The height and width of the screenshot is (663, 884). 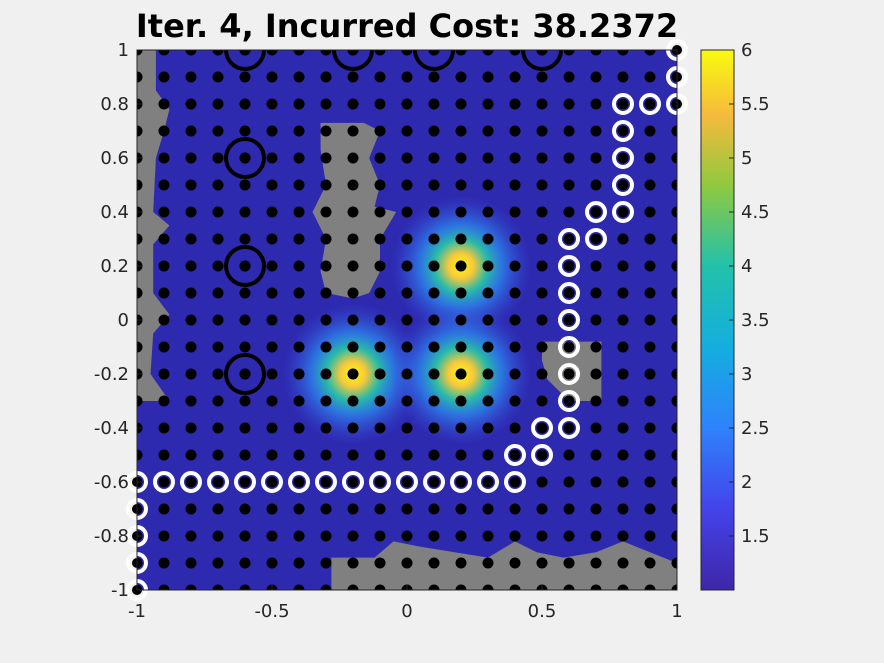 I want to click on chart-title: Iter. 4, Incurred Cost: 38.2372, so click(x=407, y=26).